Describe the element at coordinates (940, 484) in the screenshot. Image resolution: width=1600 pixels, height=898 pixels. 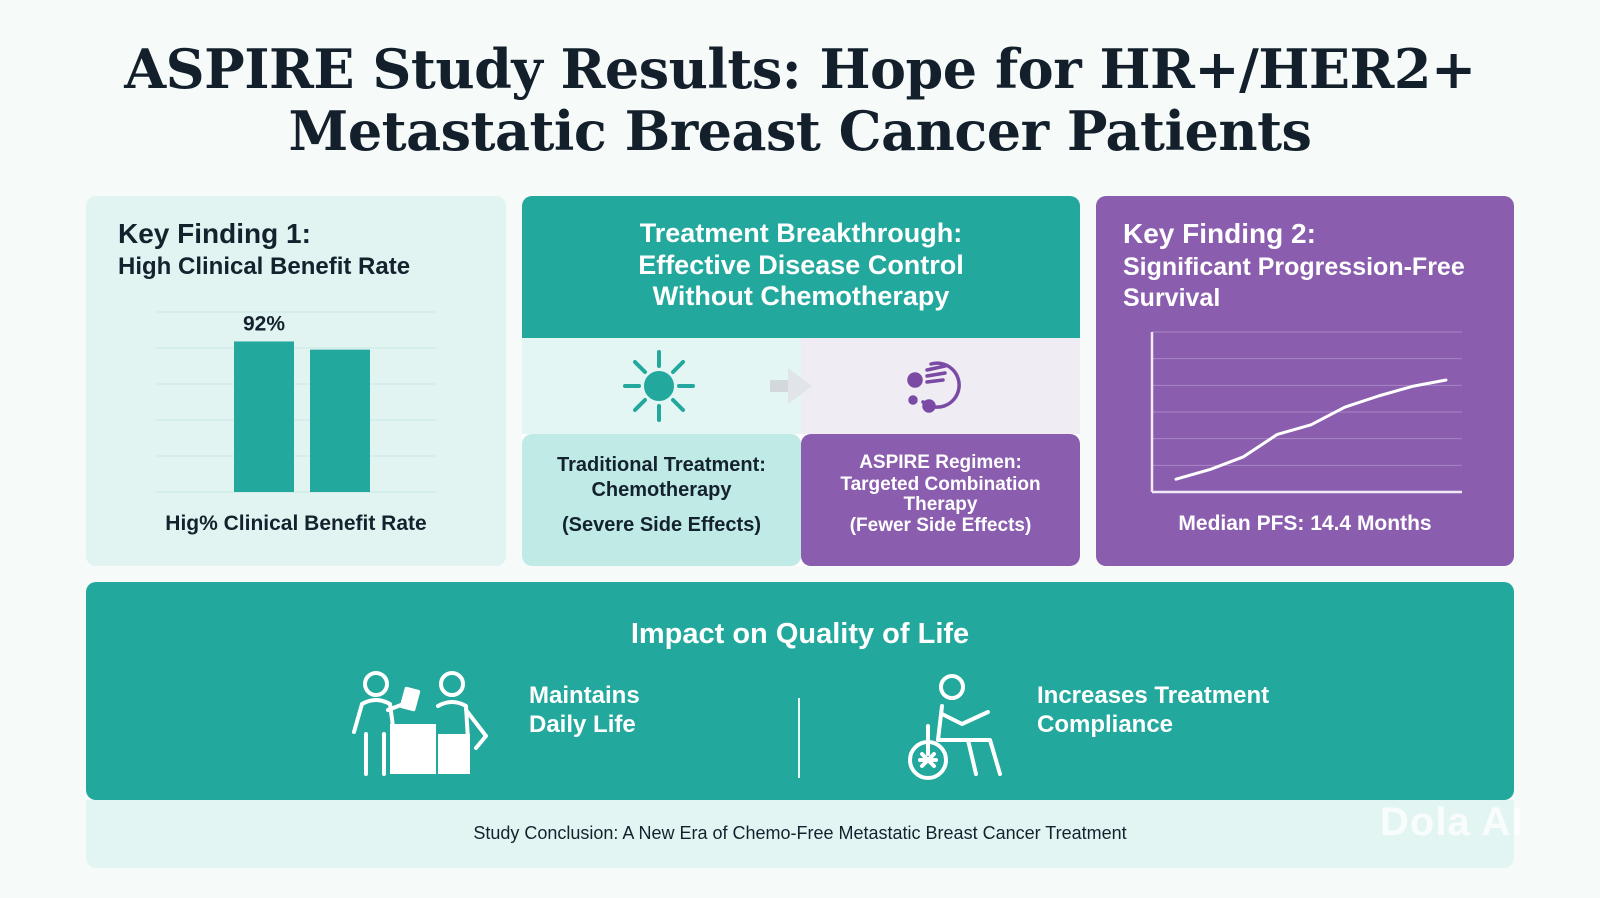
I see `aspire-line-2: Targeted Combination` at that location.